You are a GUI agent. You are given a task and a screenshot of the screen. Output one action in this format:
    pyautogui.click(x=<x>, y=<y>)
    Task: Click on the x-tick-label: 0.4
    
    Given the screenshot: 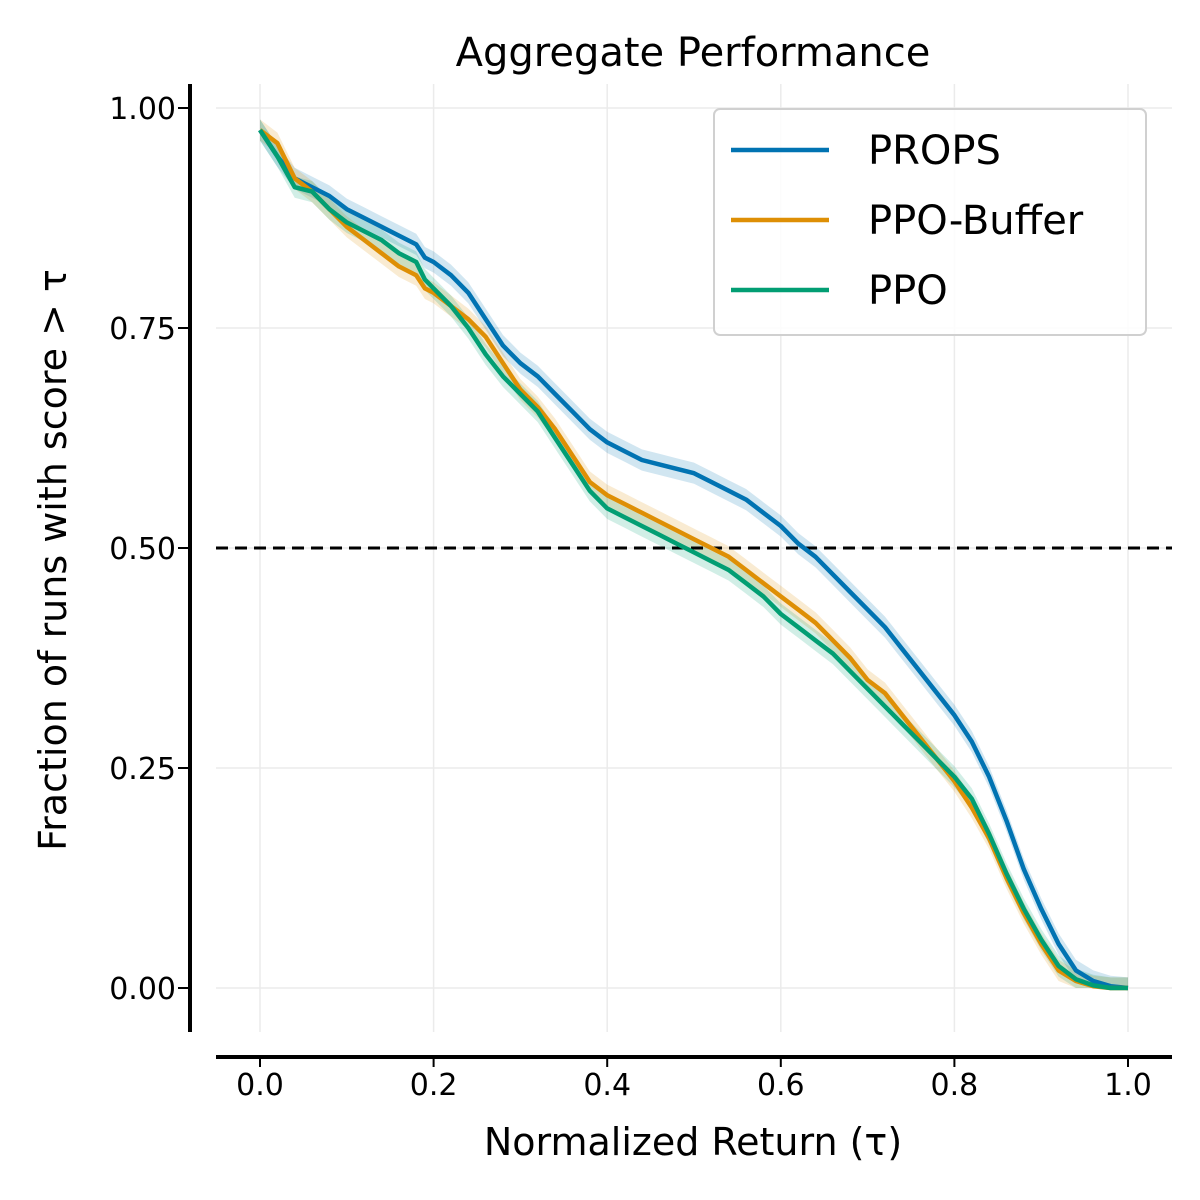 What is the action you would take?
    pyautogui.click(x=607, y=1085)
    